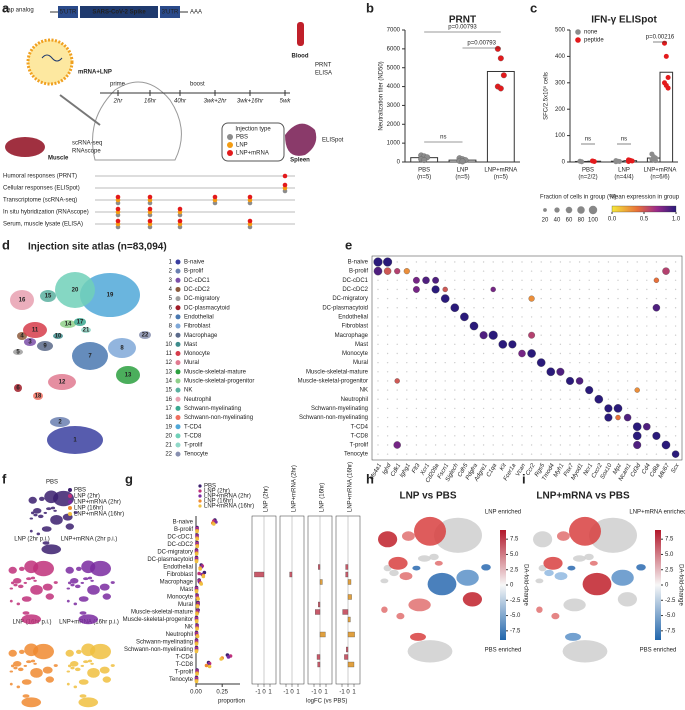  What do you see at coordinates (178, 335) in the screenshot?
I see `cluster-swatch` at bounding box center [178, 335].